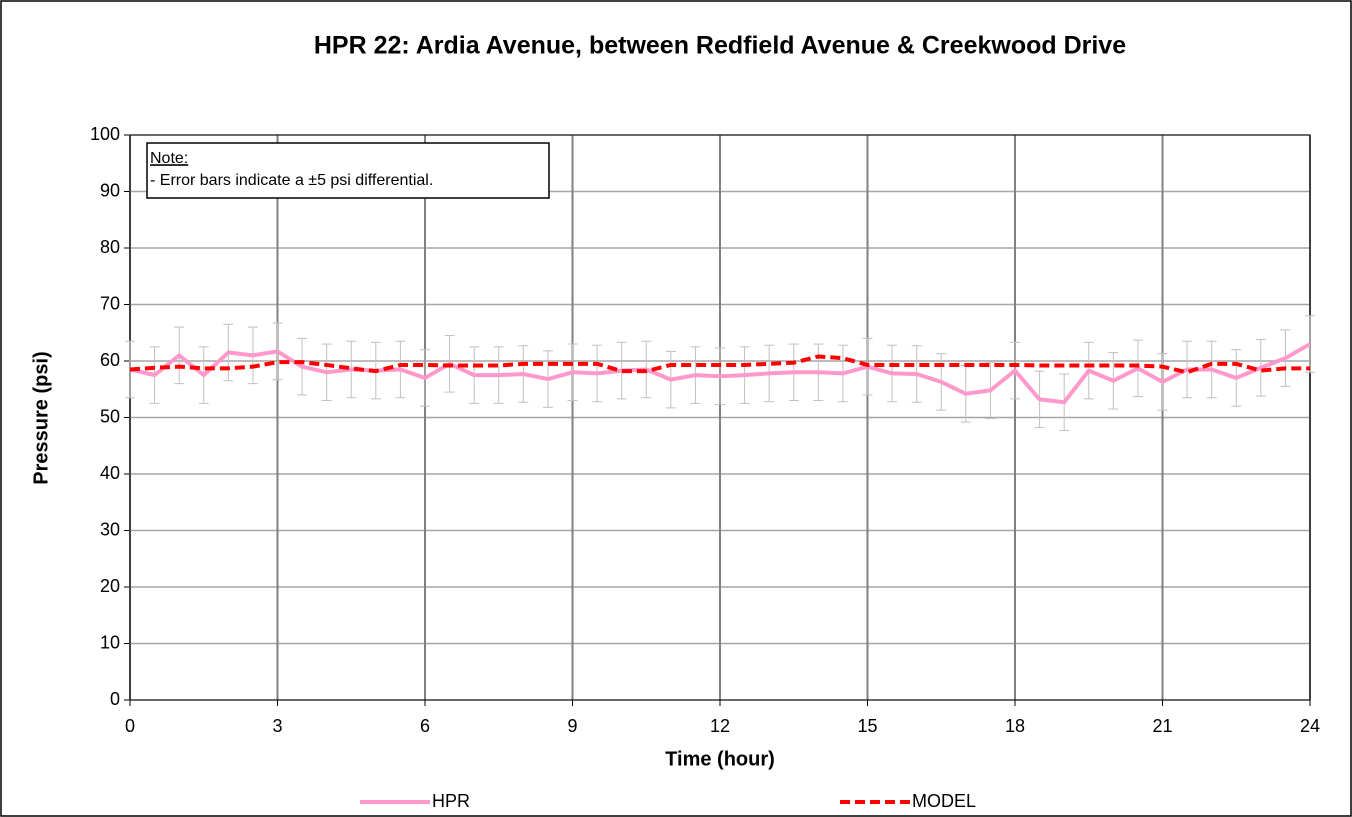 This screenshot has width=1352, height=817. I want to click on y-tick-label: 50, so click(110, 416).